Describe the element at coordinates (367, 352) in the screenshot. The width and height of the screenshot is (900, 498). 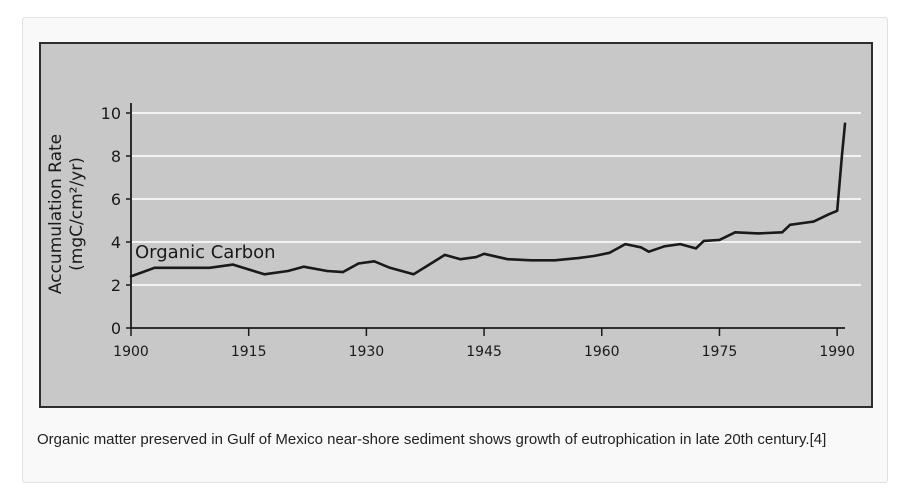
I see `x-tick-label: 1930` at that location.